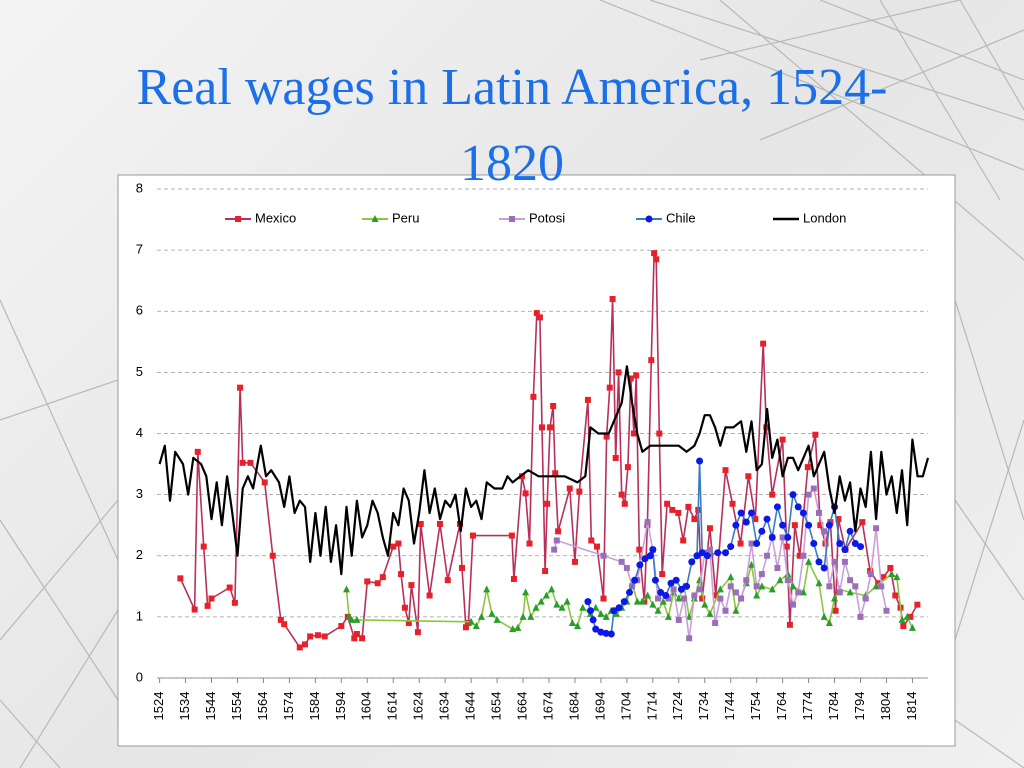  Describe the element at coordinates (496, 706) in the screenshot. I see `x-tick-label: 1654` at that location.